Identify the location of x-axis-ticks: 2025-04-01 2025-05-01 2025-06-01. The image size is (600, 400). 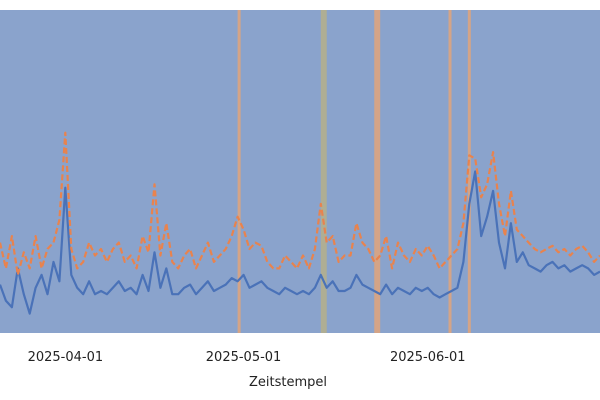
(247, 357).